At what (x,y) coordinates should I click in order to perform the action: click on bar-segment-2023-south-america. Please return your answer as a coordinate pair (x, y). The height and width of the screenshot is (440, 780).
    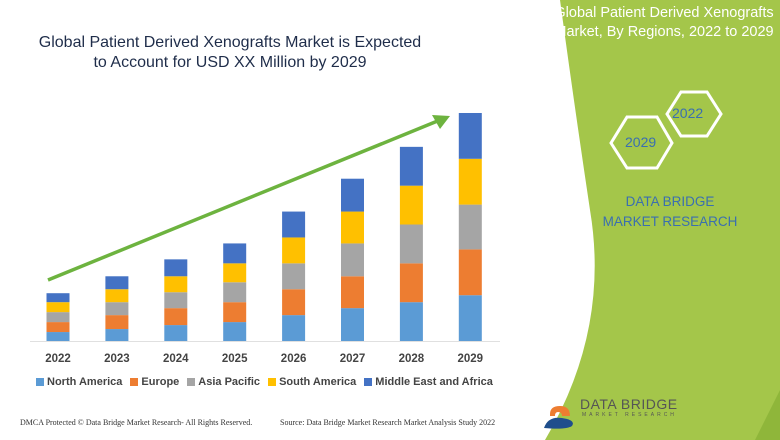
    Looking at the image, I should click on (117, 296).